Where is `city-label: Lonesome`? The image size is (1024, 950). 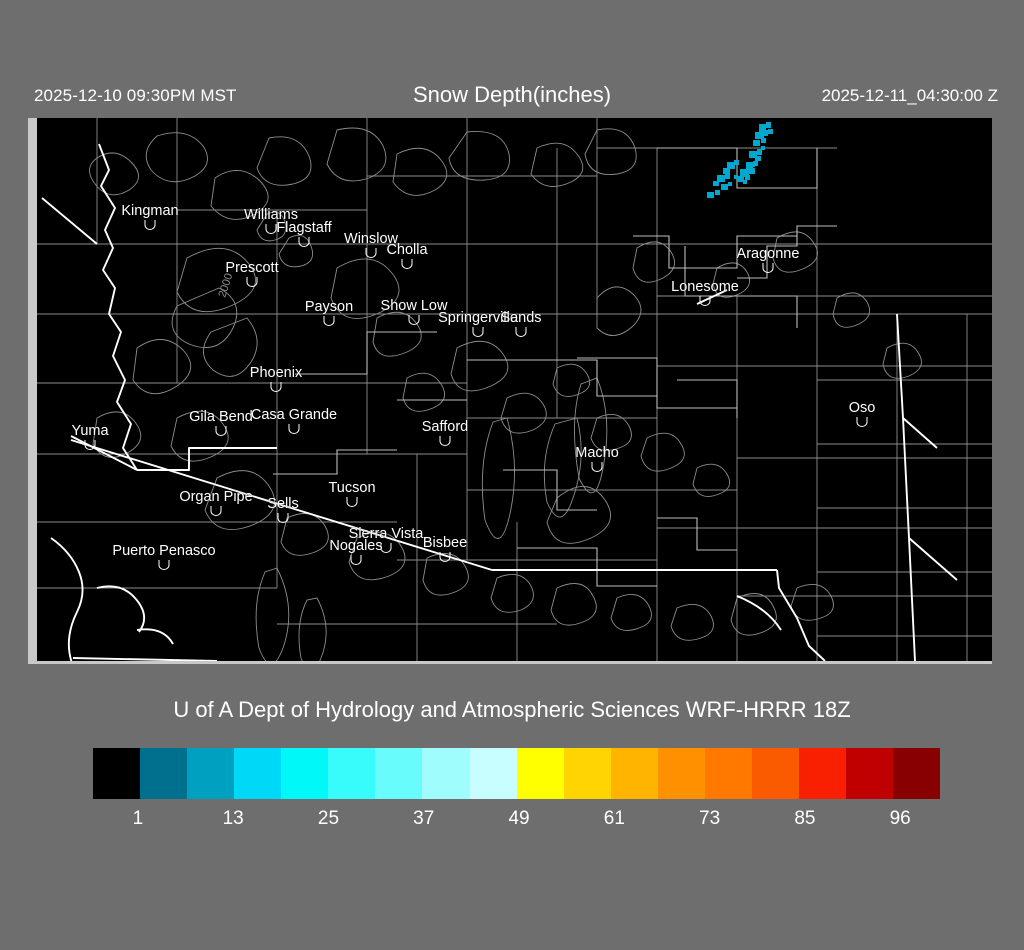 city-label: Lonesome is located at coordinates (705, 287).